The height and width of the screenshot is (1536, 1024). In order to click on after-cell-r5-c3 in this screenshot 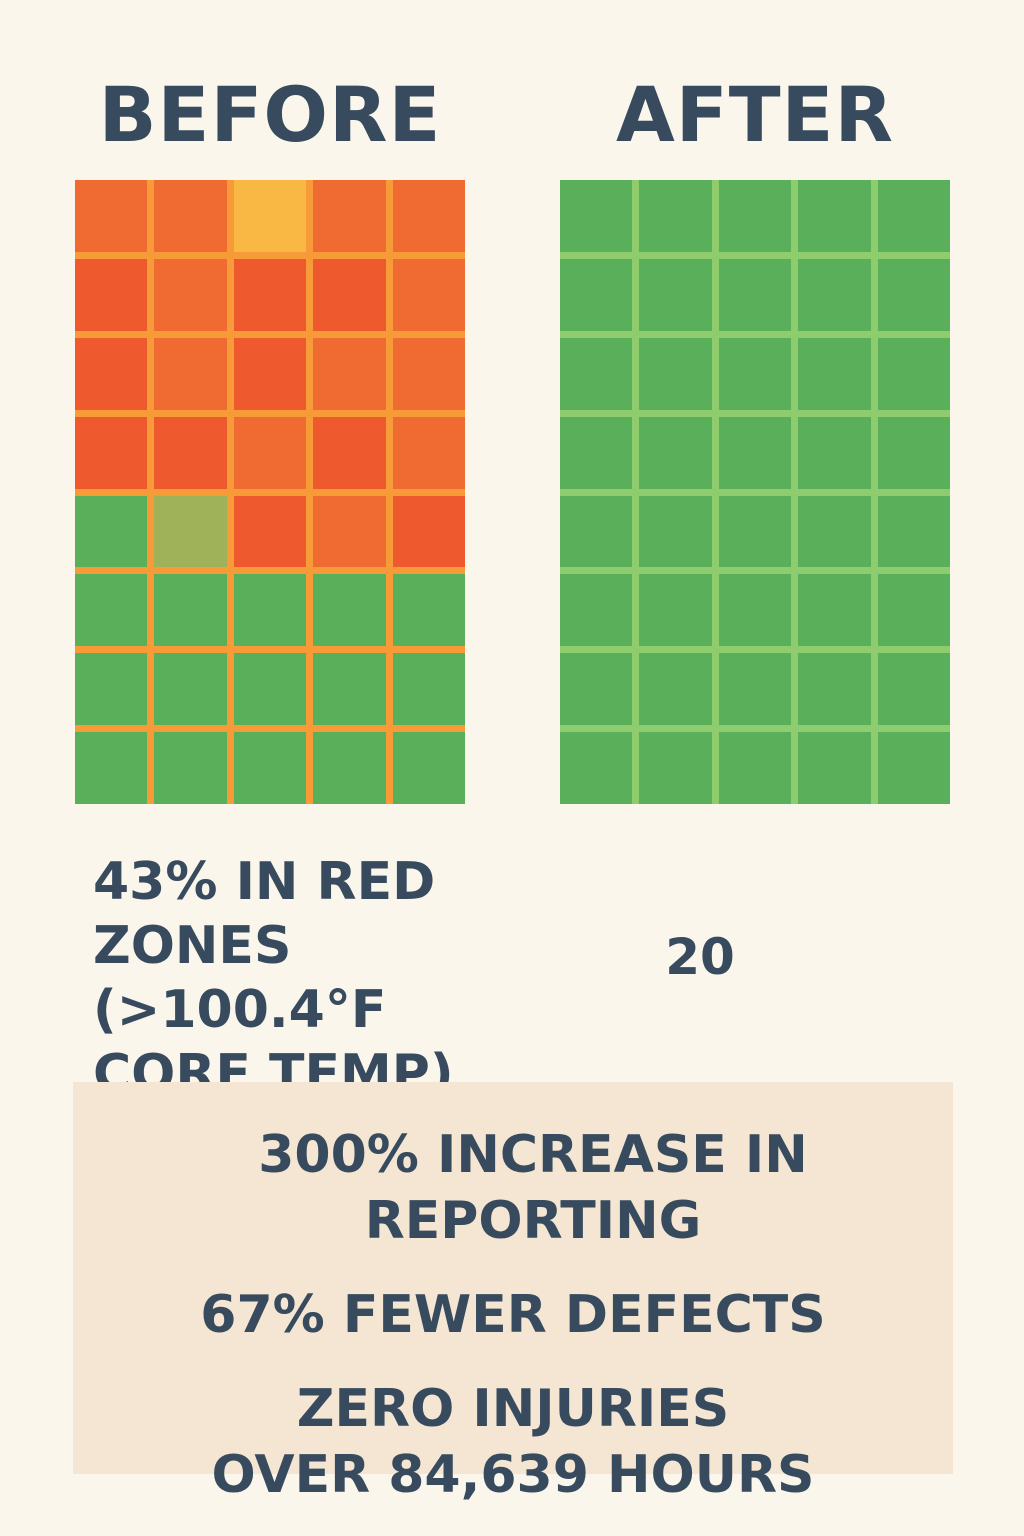, I will do `click(755, 531)`.